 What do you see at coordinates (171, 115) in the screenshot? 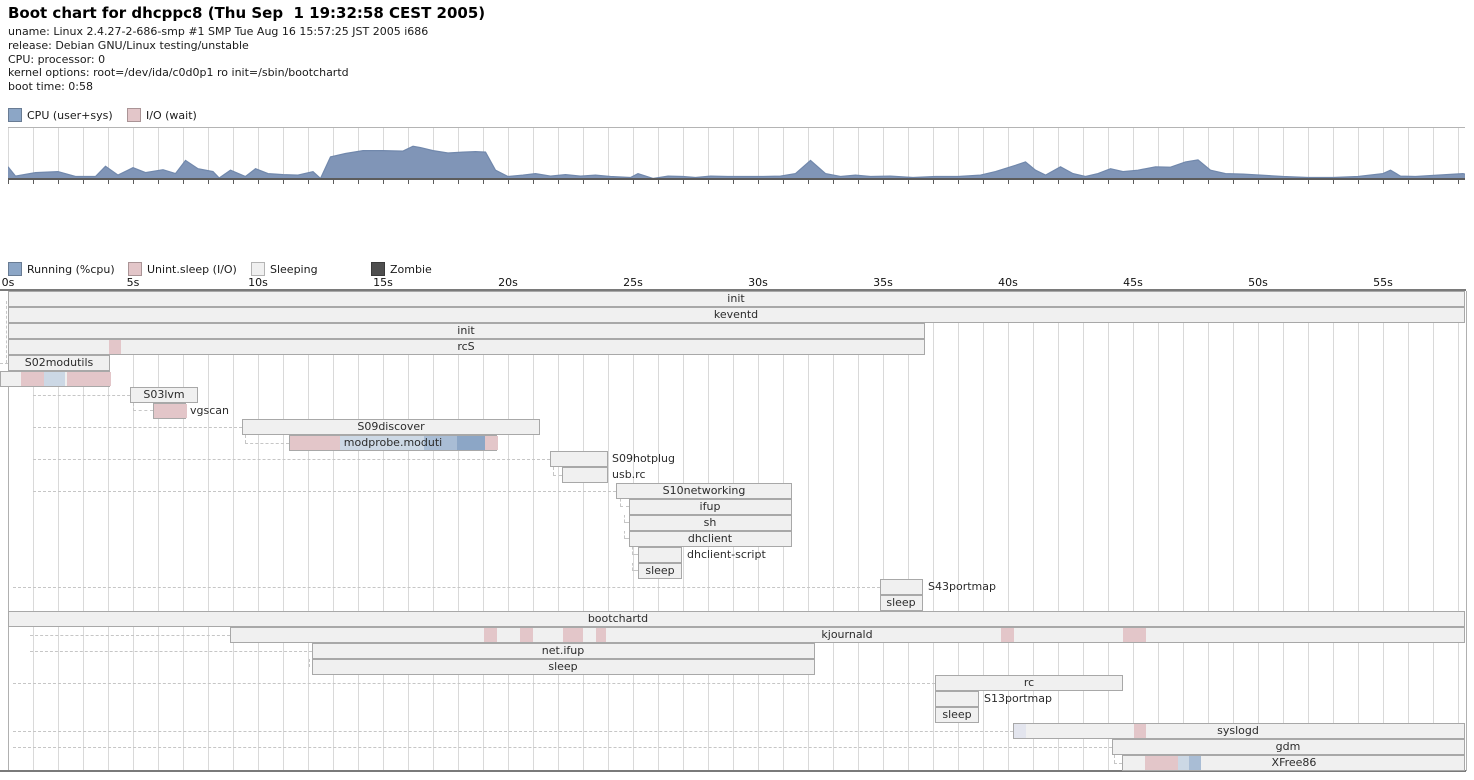
I see `cpu-legend-label: I/O (wait)` at bounding box center [171, 115].